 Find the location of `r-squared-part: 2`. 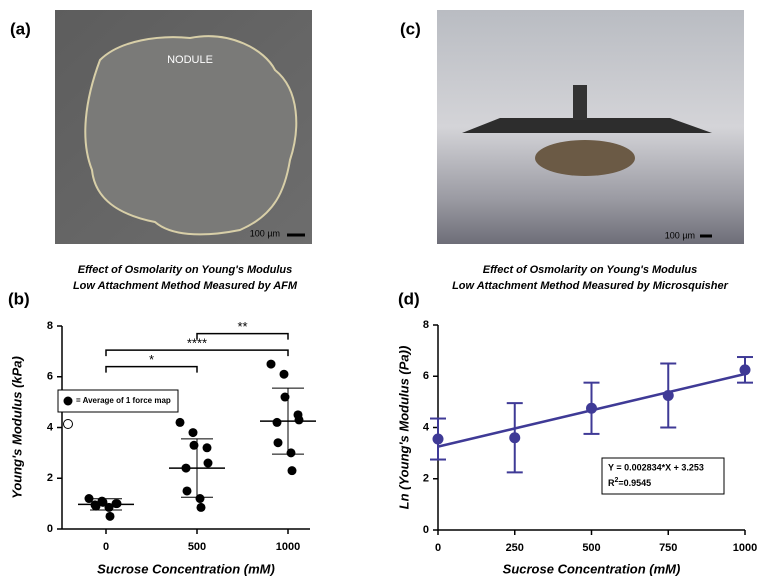

r-squared-part: 2 is located at coordinates (617, 480).